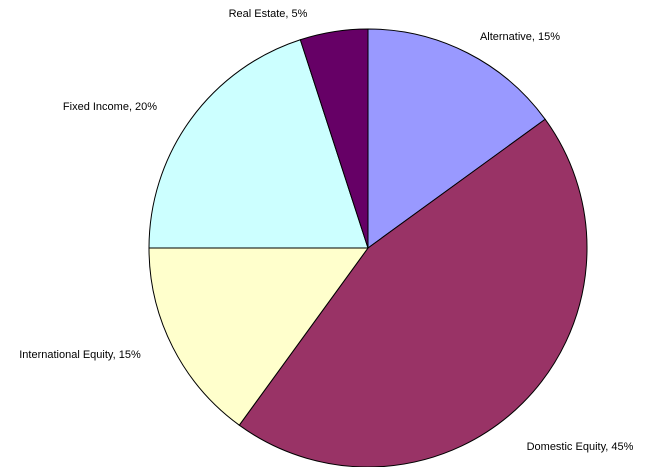  What do you see at coordinates (580, 447) in the screenshot?
I see `data-label: Domestic Equity, 45%` at bounding box center [580, 447].